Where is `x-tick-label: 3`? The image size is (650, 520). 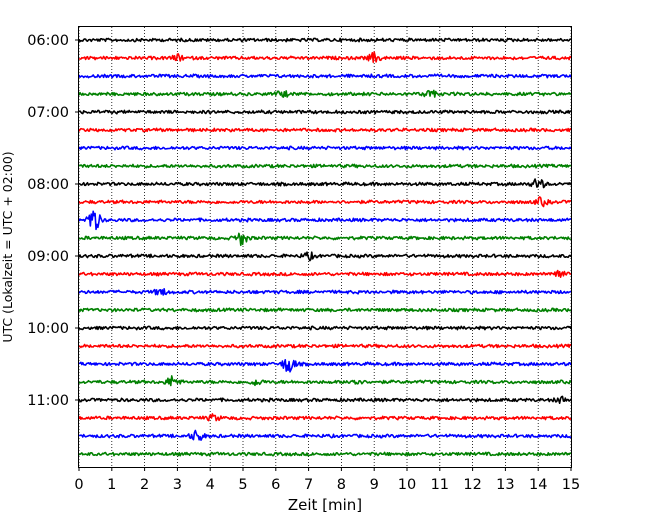
x-tick-label: 3 is located at coordinates (177, 485).